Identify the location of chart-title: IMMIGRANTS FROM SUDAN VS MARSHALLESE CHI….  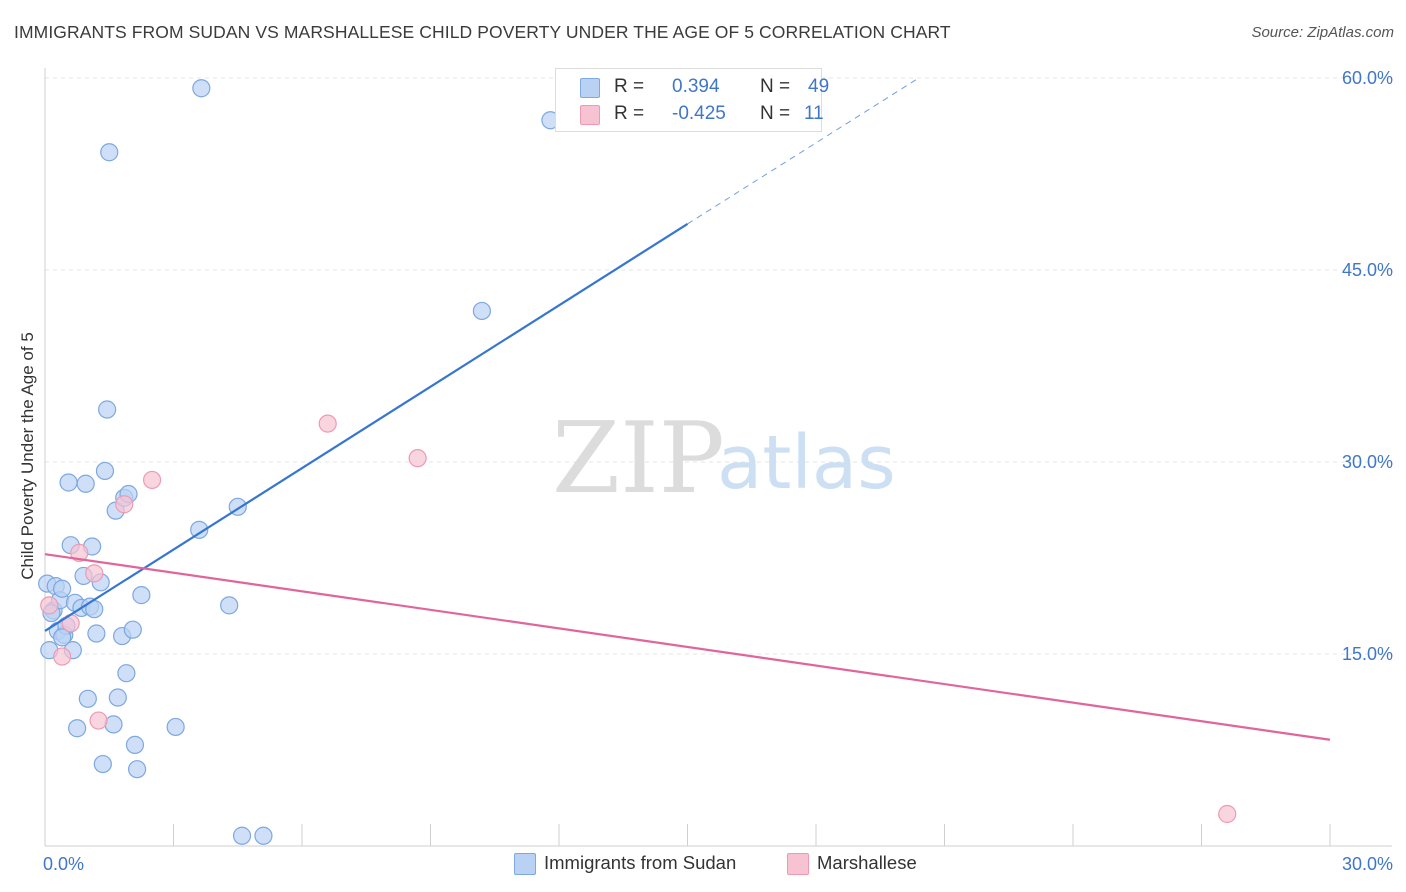
(482, 32).